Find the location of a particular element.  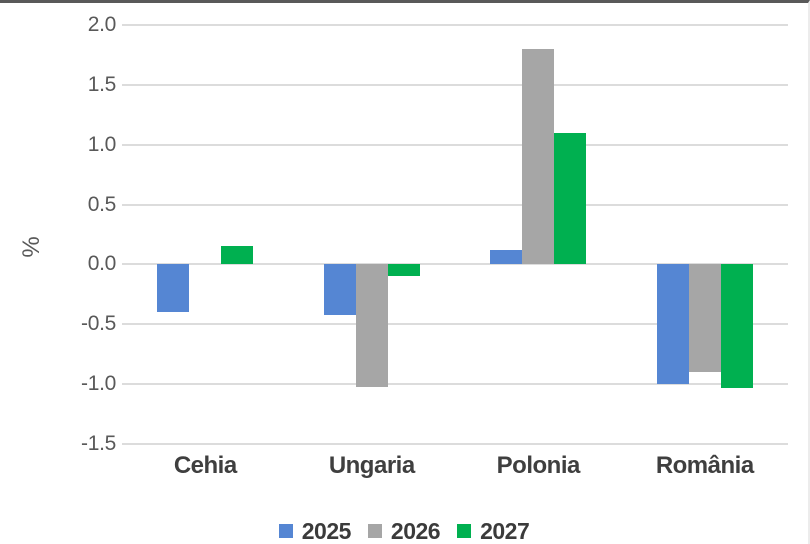

legend-label-2027: 2027 is located at coordinates (505, 530).